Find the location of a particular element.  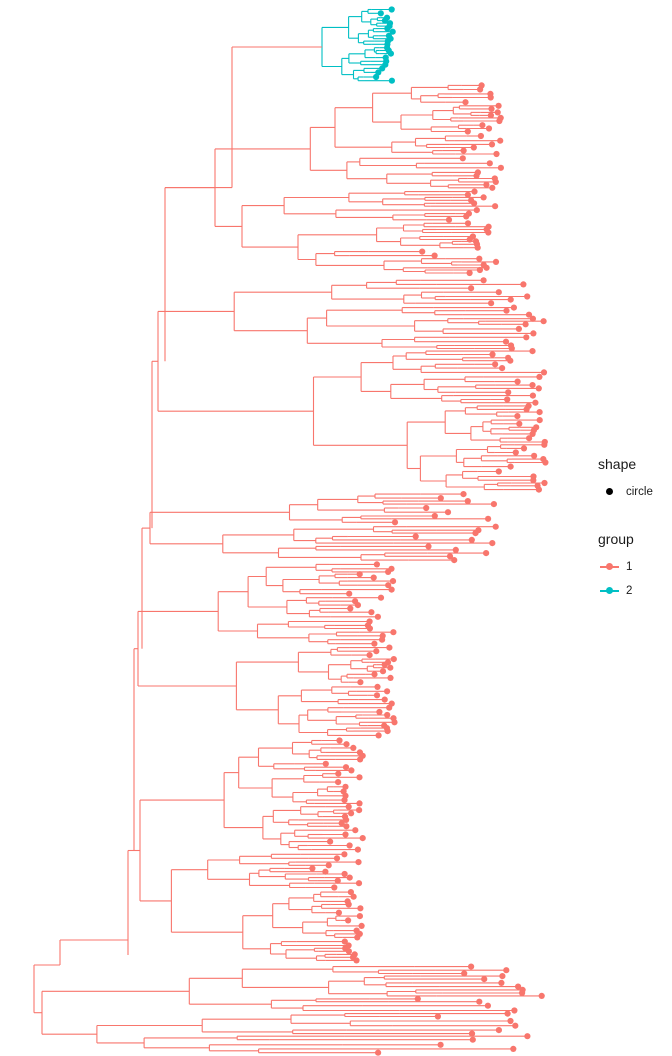

legend-group: group 1 2 is located at coordinates (616, 567).